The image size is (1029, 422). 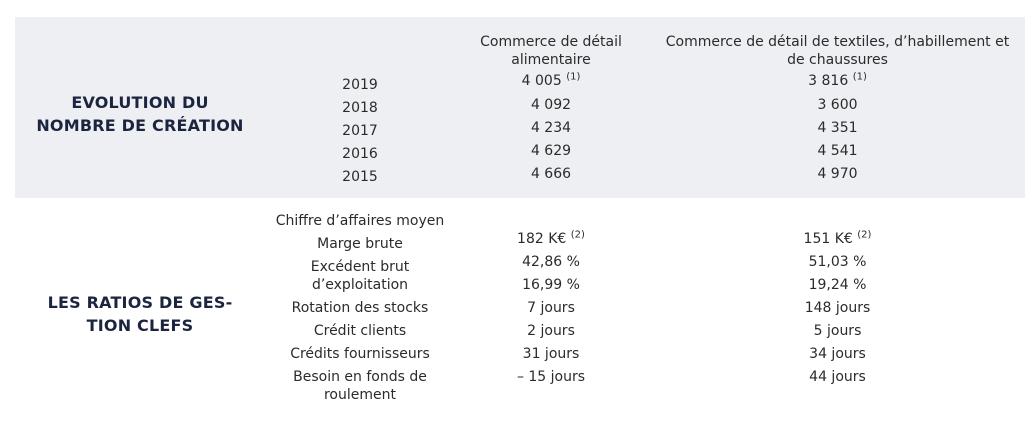 What do you see at coordinates (542, 239) in the screenshot?
I see `value-text: 182 K€` at bounding box center [542, 239].